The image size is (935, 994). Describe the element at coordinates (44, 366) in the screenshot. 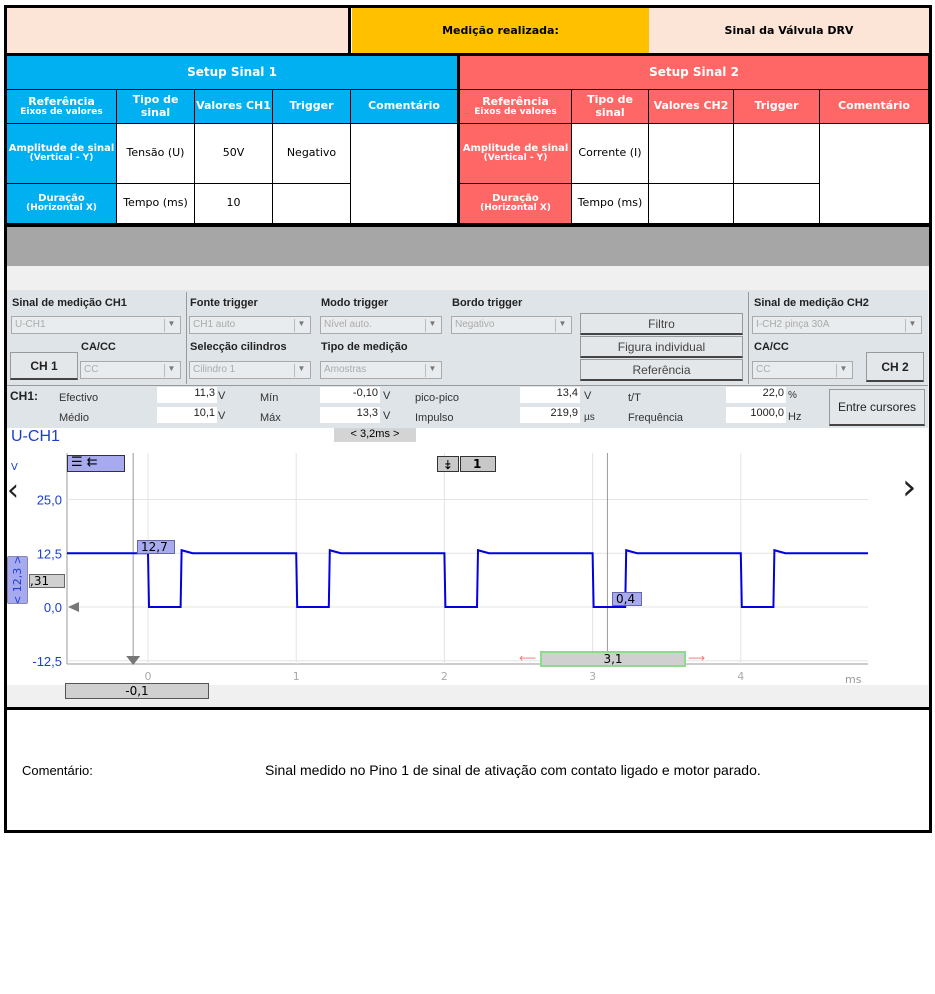

I see `ch1-button: CH 1` at that location.